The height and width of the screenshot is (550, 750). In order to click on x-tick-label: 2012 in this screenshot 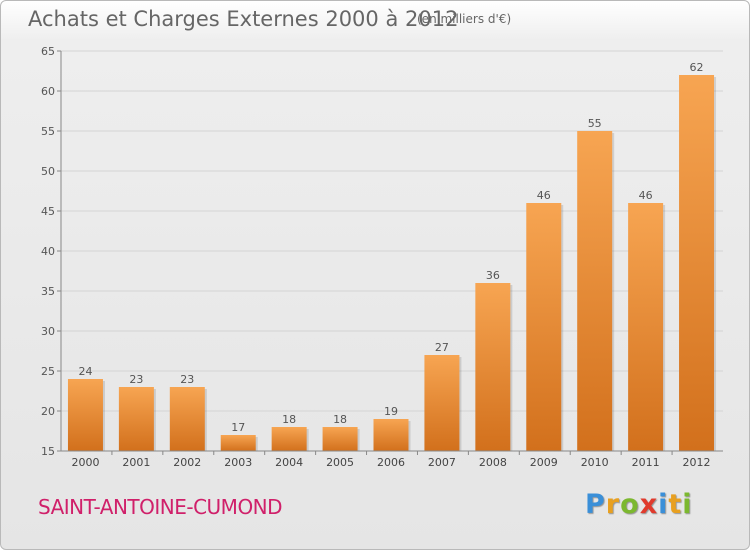, I will do `click(697, 462)`.